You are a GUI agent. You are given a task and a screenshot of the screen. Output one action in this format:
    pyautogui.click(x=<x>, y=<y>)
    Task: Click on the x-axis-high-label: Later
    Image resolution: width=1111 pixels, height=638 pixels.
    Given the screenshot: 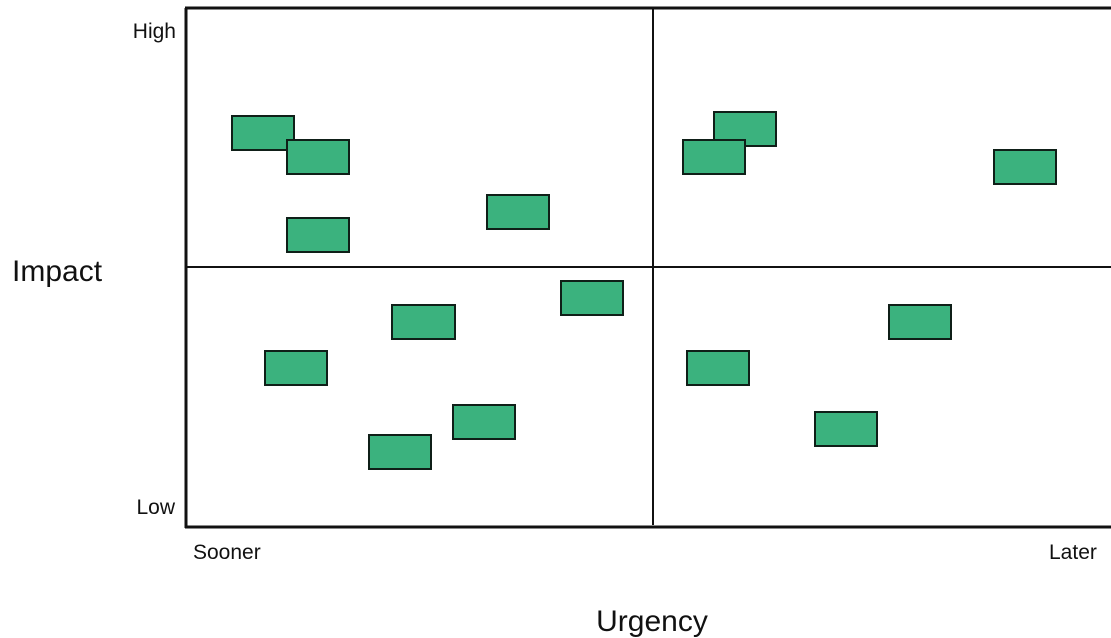 What is the action you would take?
    pyautogui.click(x=1073, y=552)
    